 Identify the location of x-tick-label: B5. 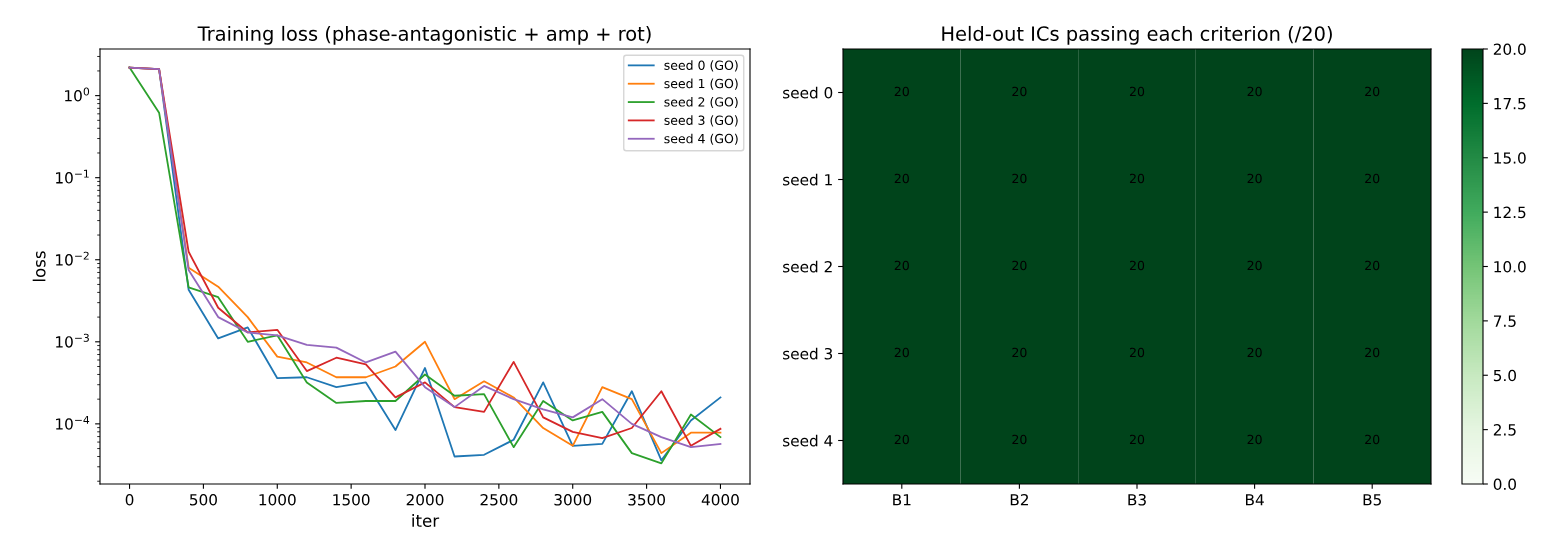
(1372, 500).